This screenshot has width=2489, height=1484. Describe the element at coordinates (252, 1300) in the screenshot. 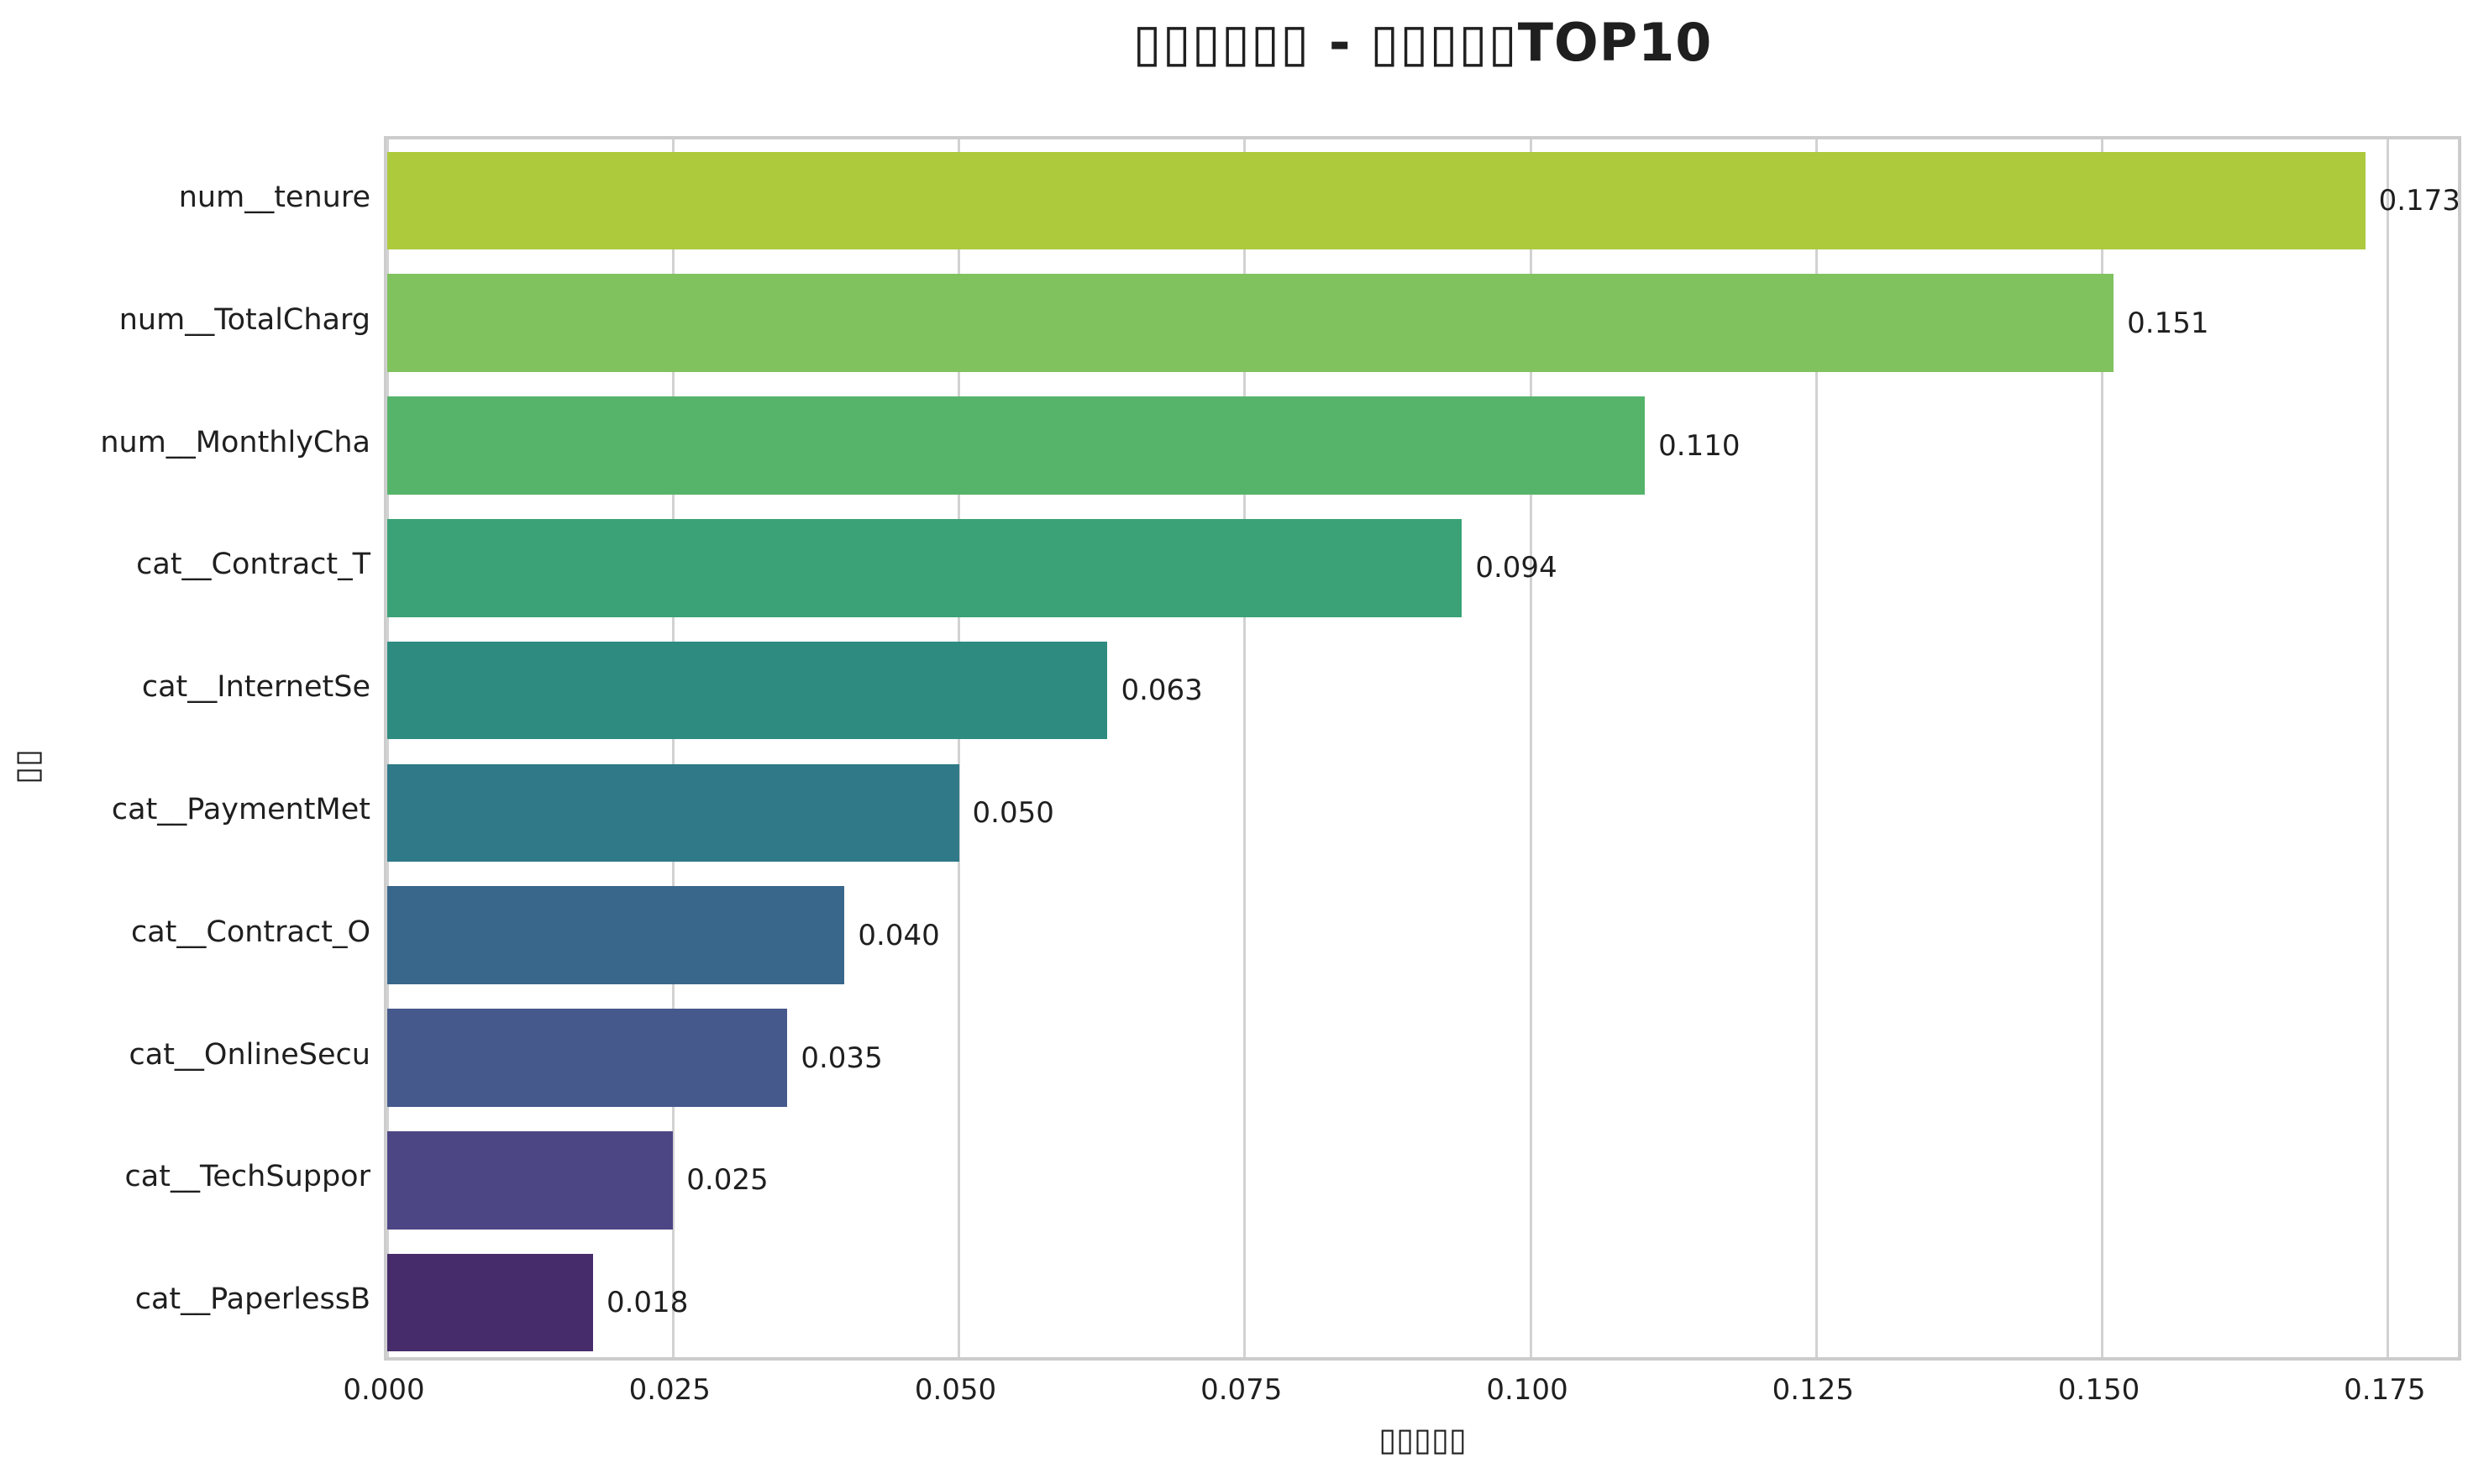

I see `y-tick-label-cat__PaperlessB: cat__PaperlessB` at that location.